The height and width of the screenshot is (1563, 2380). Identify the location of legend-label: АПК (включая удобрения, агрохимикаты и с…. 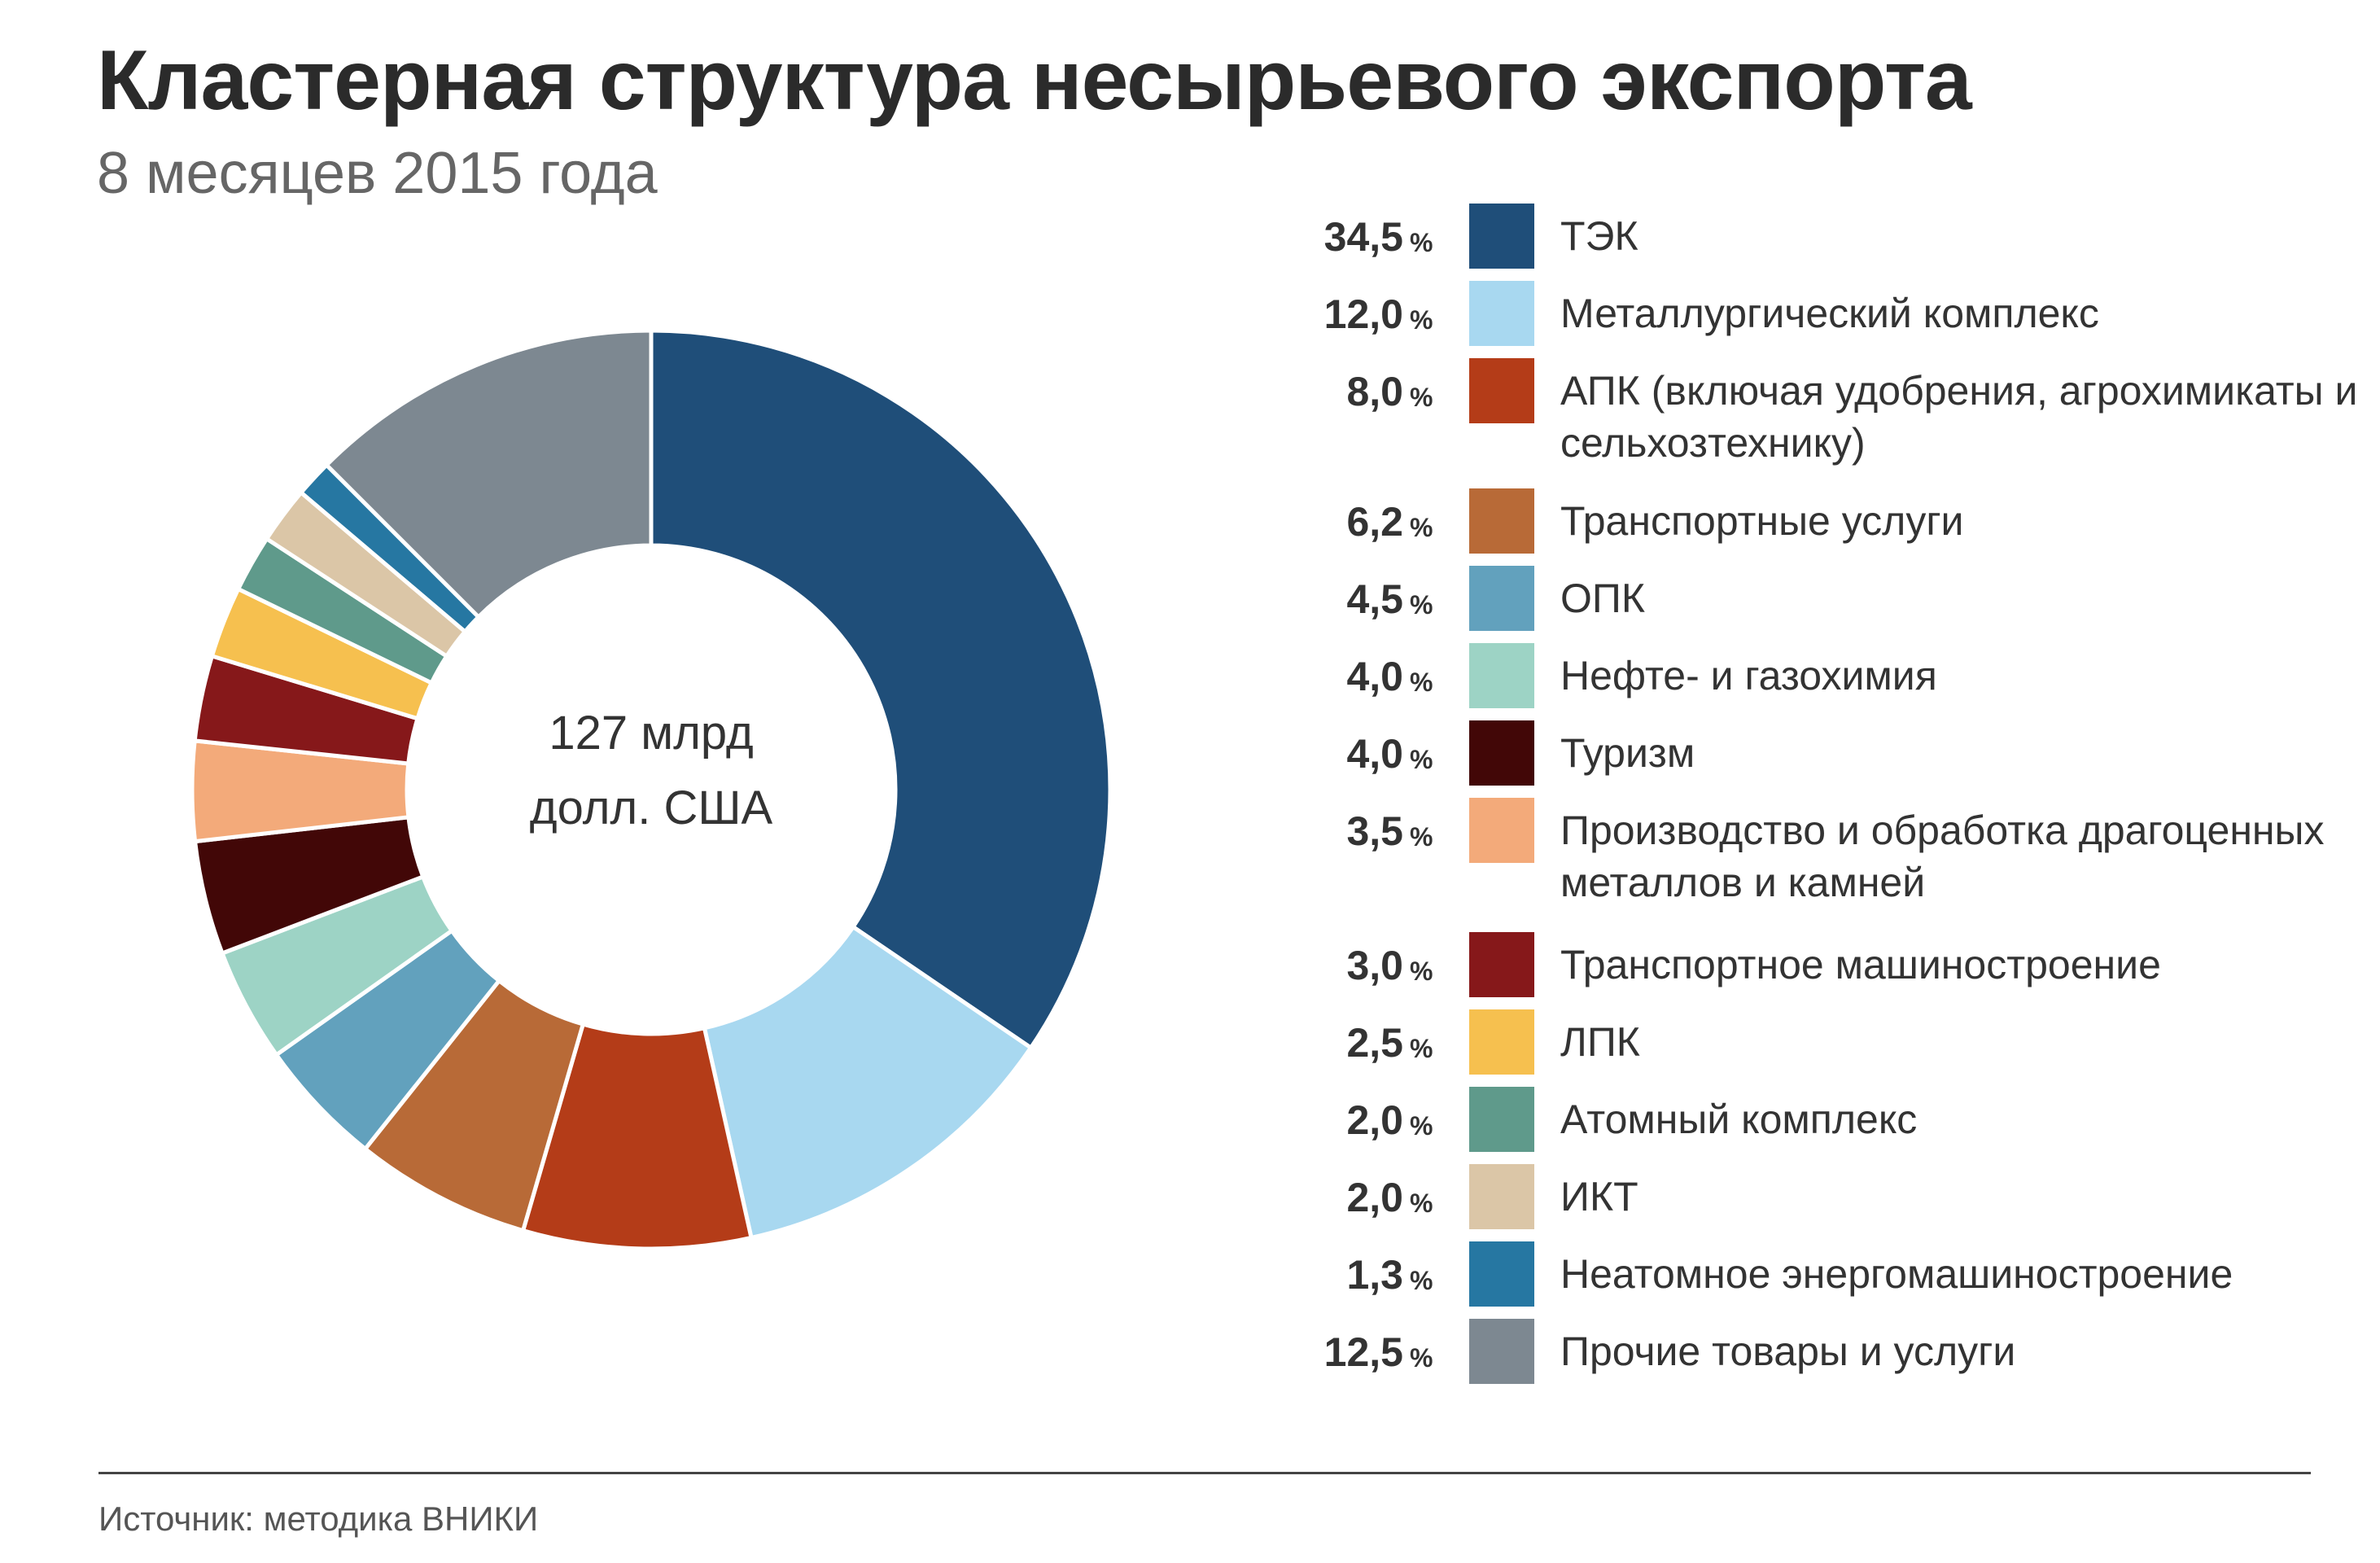
(1959, 417).